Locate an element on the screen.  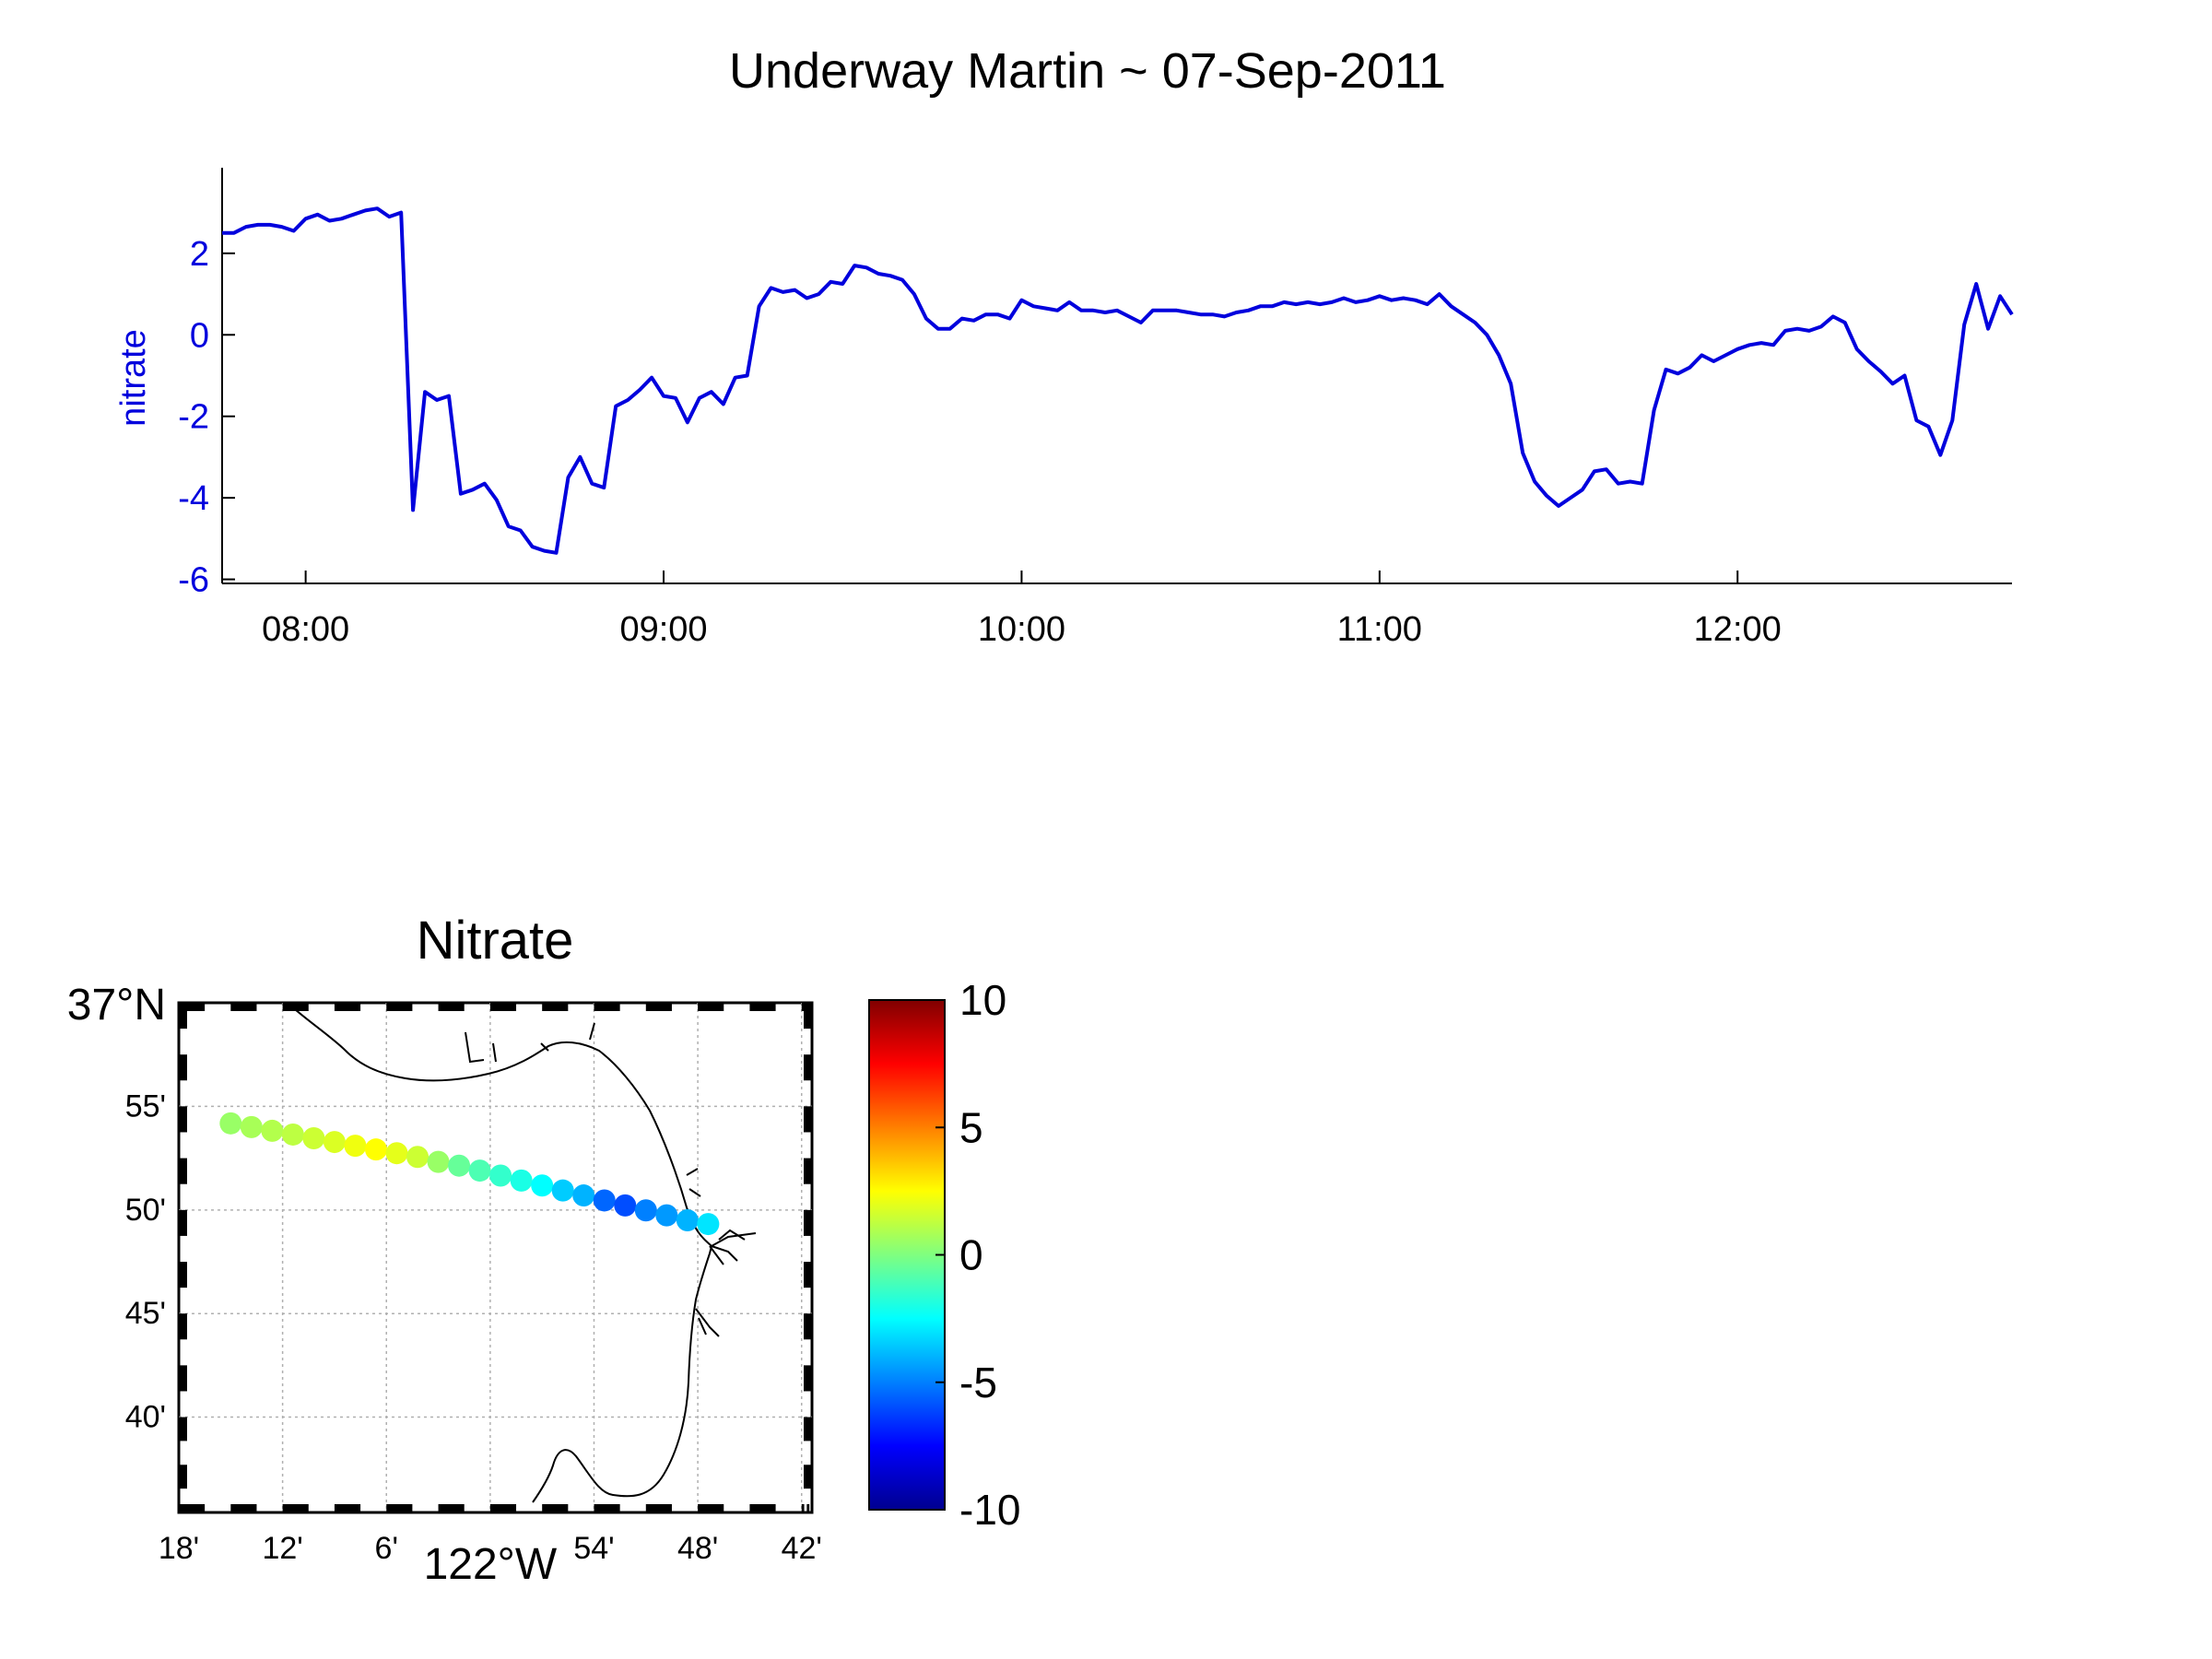
ts-x-tick-label: 09:00 is located at coordinates (663, 629).